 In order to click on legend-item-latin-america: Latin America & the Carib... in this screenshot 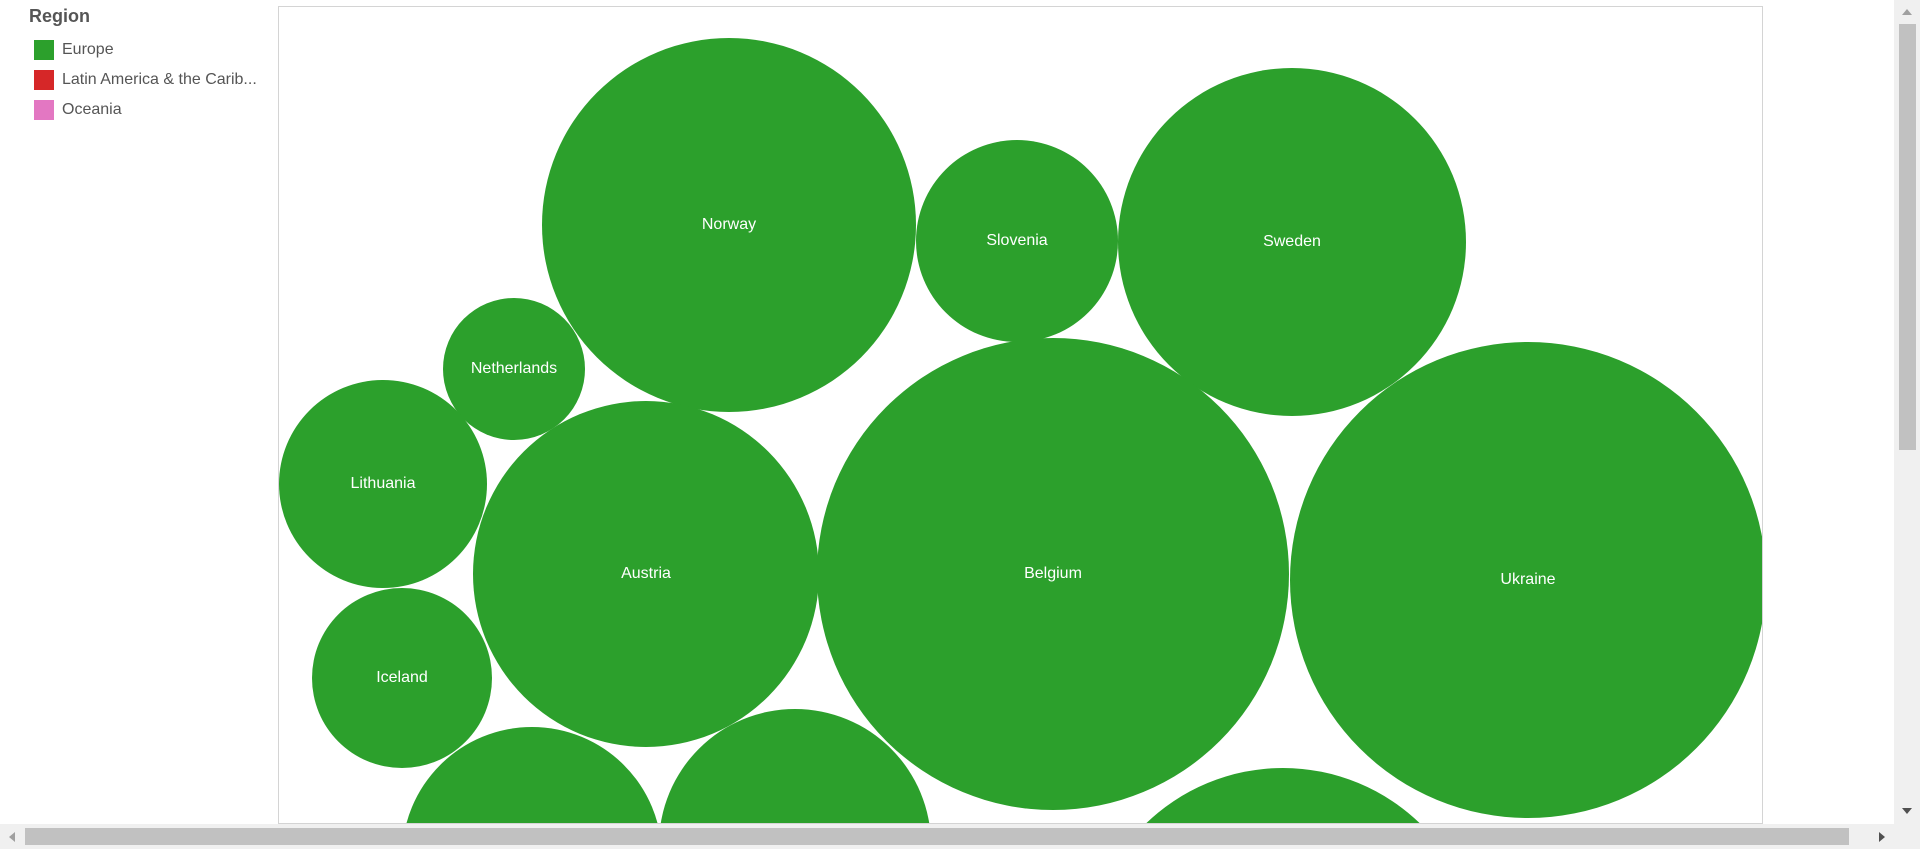, I will do `click(146, 80)`.